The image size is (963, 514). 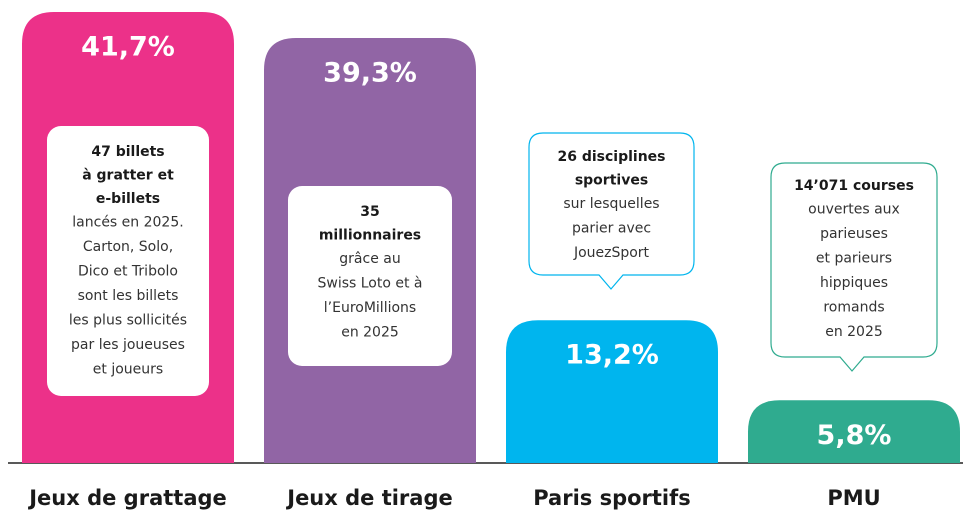 What do you see at coordinates (370, 308) in the screenshot?
I see `annotation-text: l’EuroMillions` at bounding box center [370, 308].